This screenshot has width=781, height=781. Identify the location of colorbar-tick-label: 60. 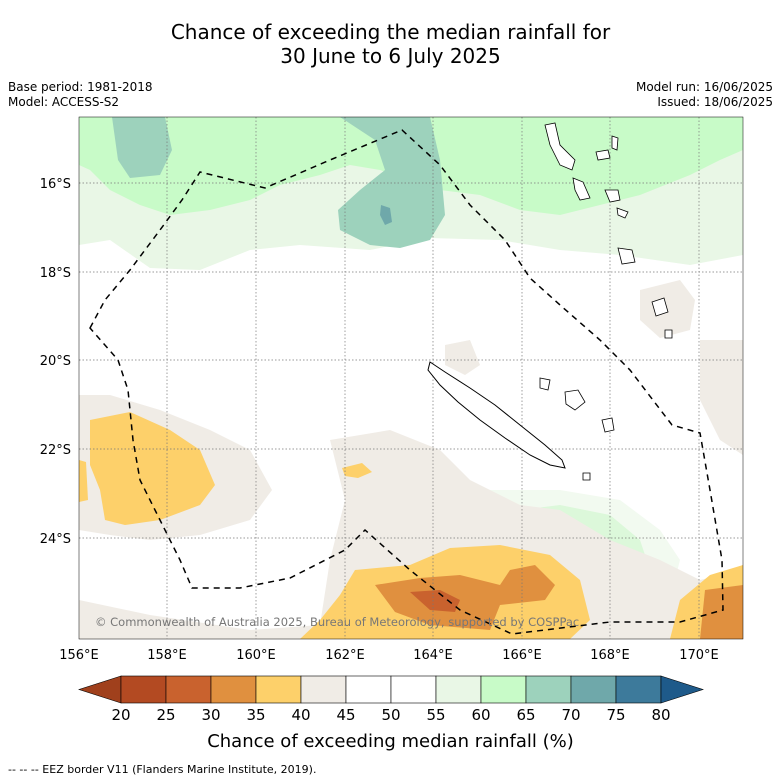
(480, 715).